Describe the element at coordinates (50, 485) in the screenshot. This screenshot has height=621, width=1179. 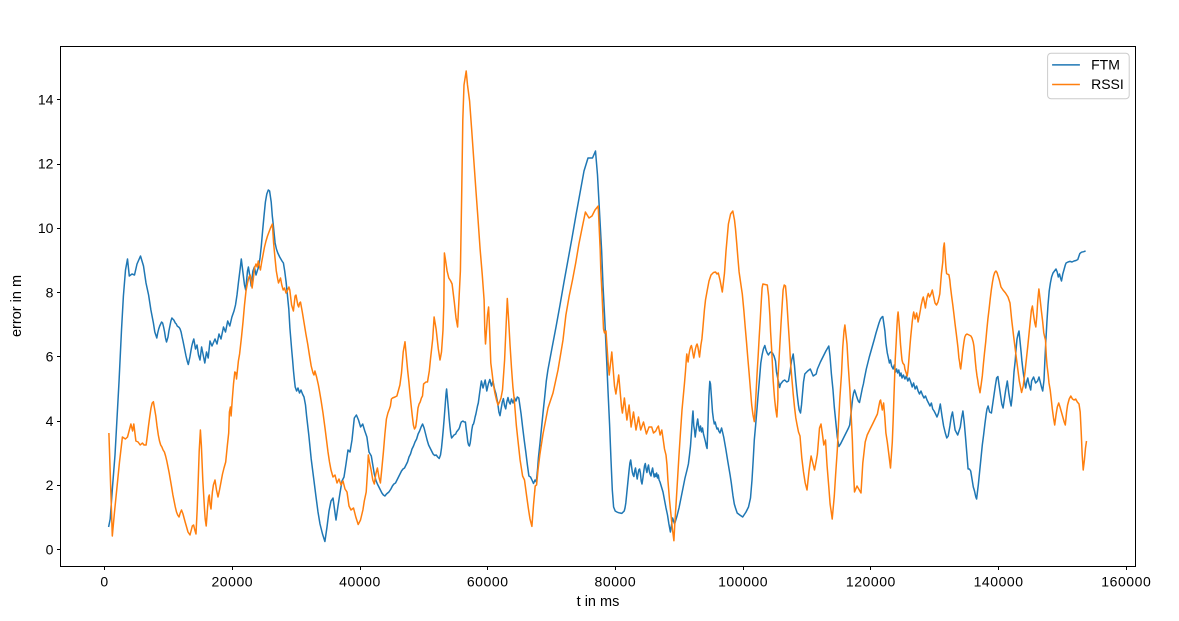
I see `svg-text: 2` at that location.